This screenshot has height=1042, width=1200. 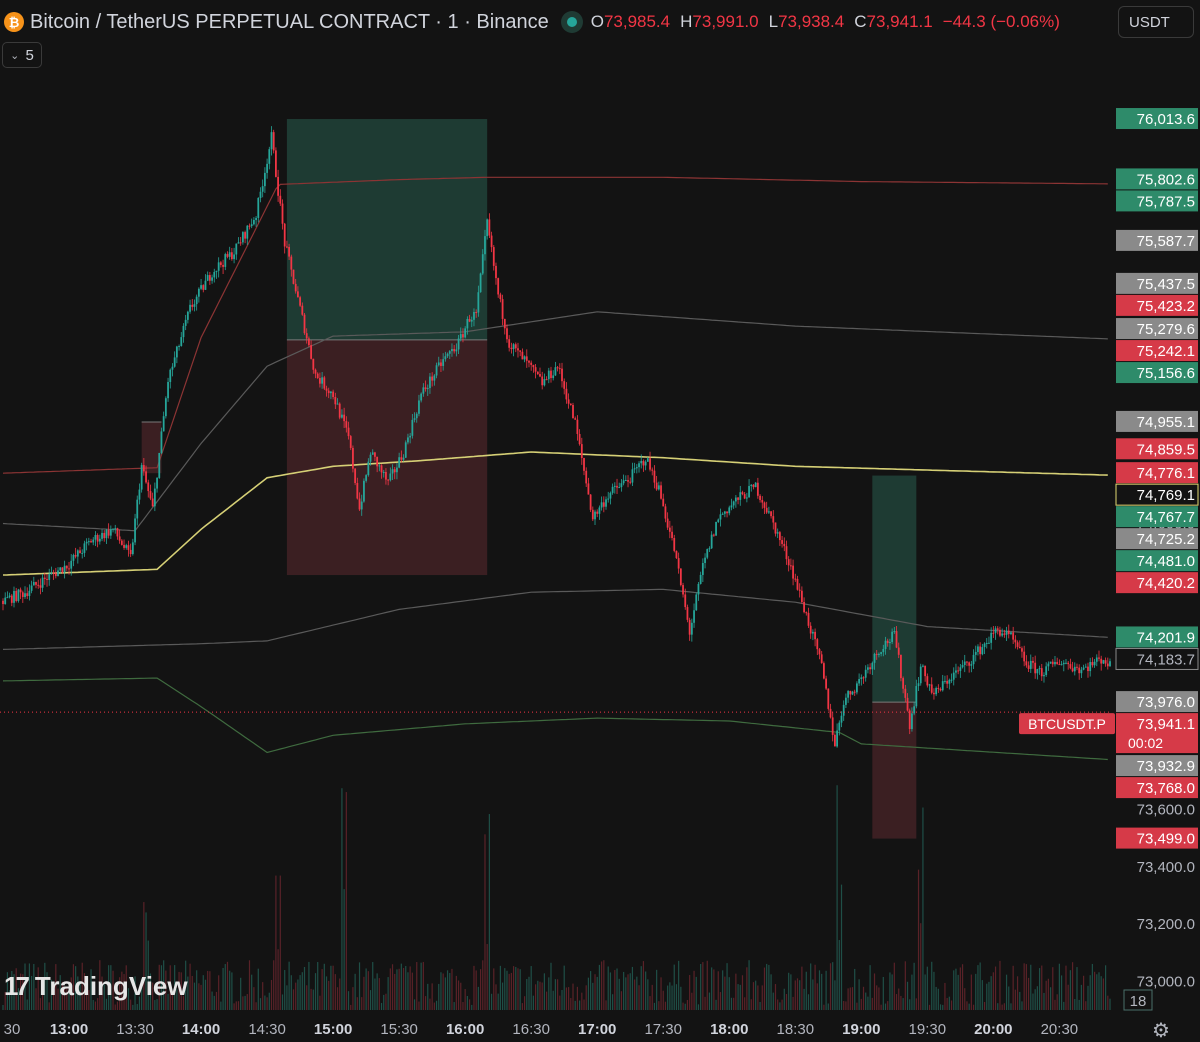 I want to click on price-label-text: 73,976.0, so click(x=1166, y=702).